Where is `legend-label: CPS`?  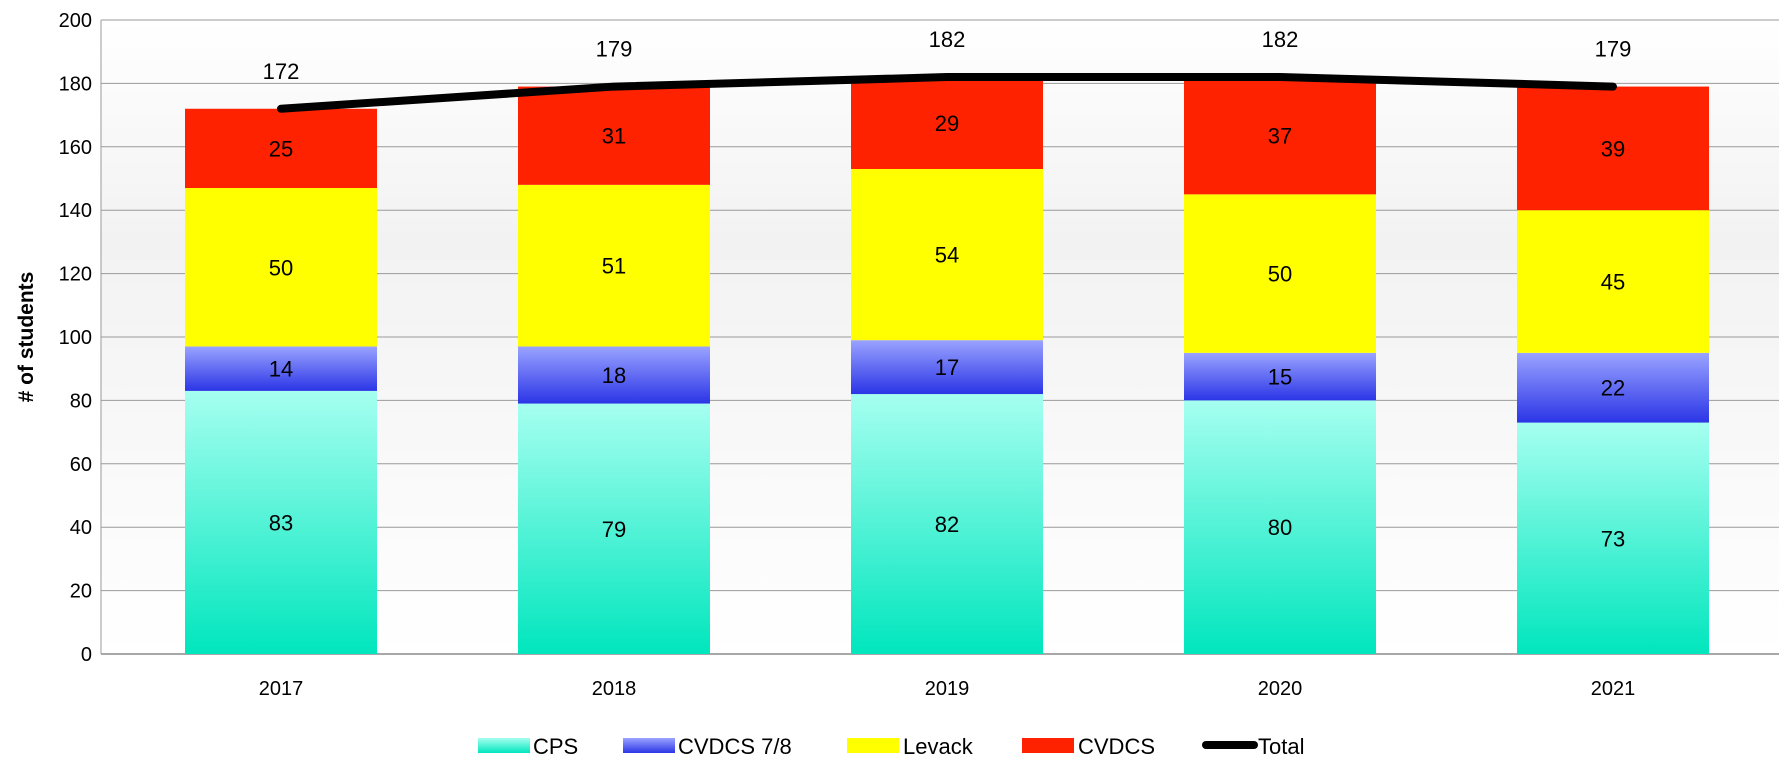 legend-label: CPS is located at coordinates (555, 746).